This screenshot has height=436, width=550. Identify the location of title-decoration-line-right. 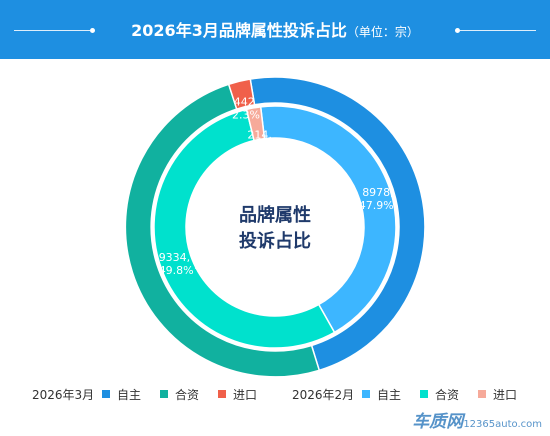
(498, 30).